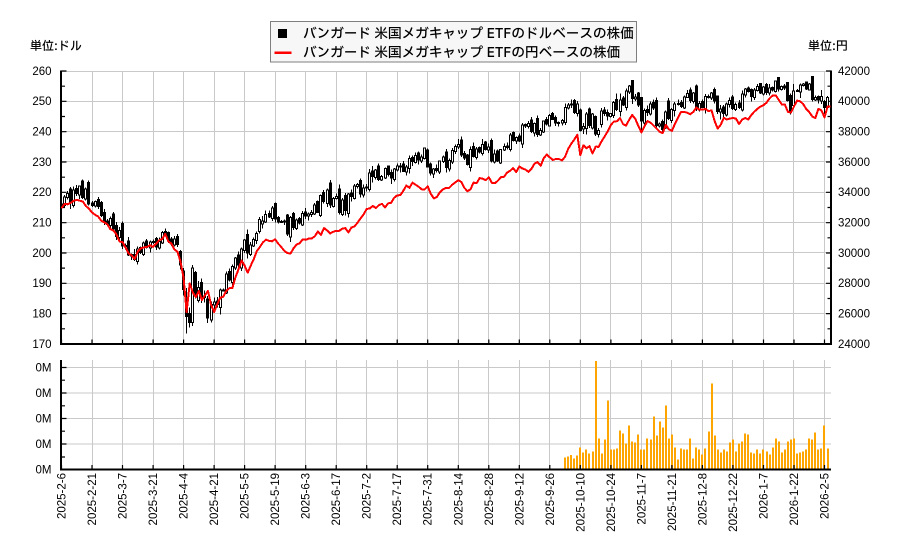  What do you see at coordinates (826, 496) in the screenshot?
I see `svg-text: 2026-2-5` at bounding box center [826, 496].